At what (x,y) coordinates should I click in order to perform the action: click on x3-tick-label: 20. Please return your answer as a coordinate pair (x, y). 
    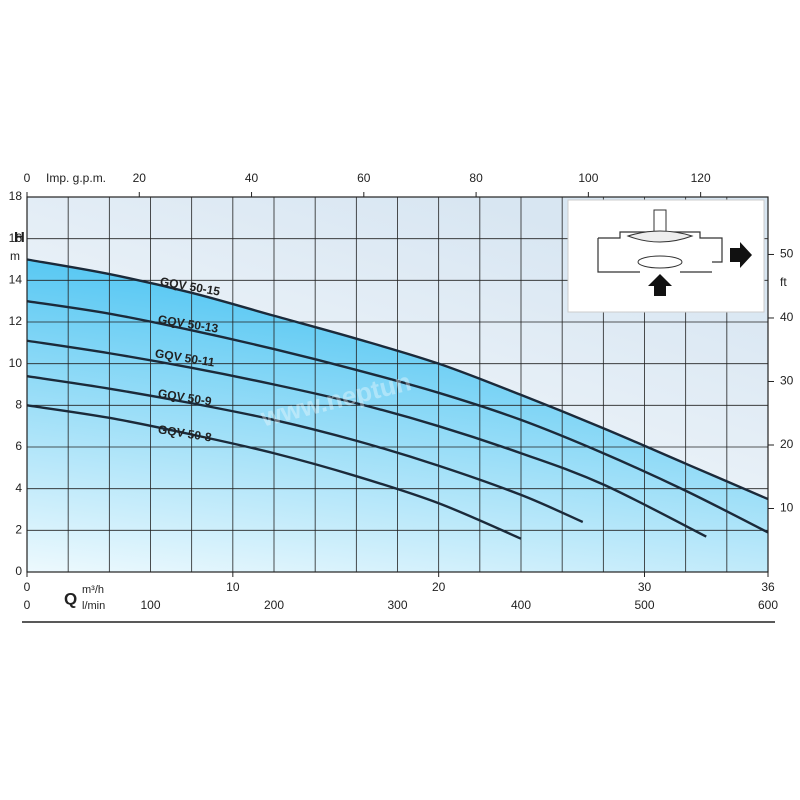
    Looking at the image, I should click on (140, 178).